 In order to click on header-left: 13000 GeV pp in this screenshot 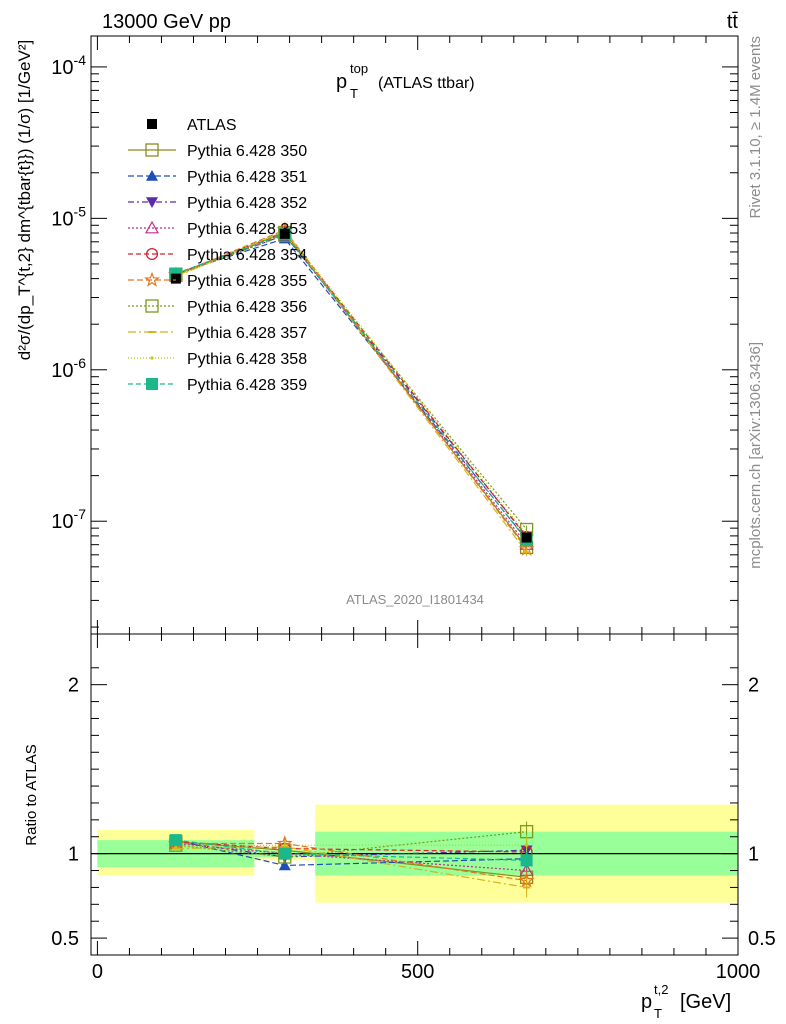, I will do `click(166, 22)`.